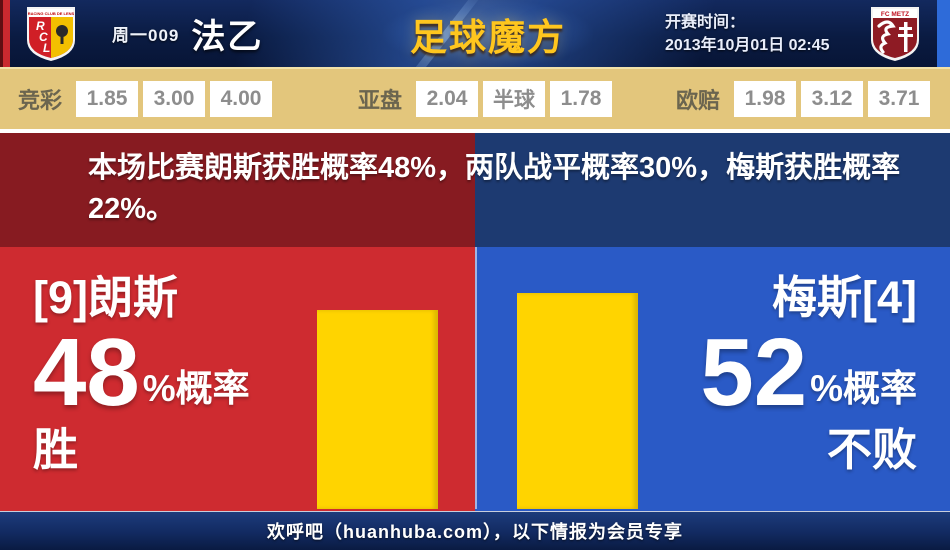  Describe the element at coordinates (832, 99) in the screenshot. I see `oupei-draw-odds: 3.12` at that location.